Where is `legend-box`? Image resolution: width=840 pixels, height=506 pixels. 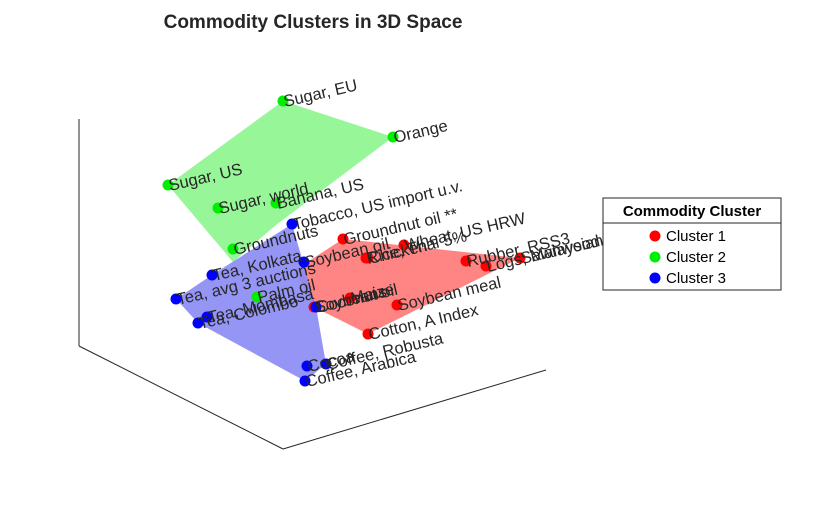 legend-box is located at coordinates (692, 244).